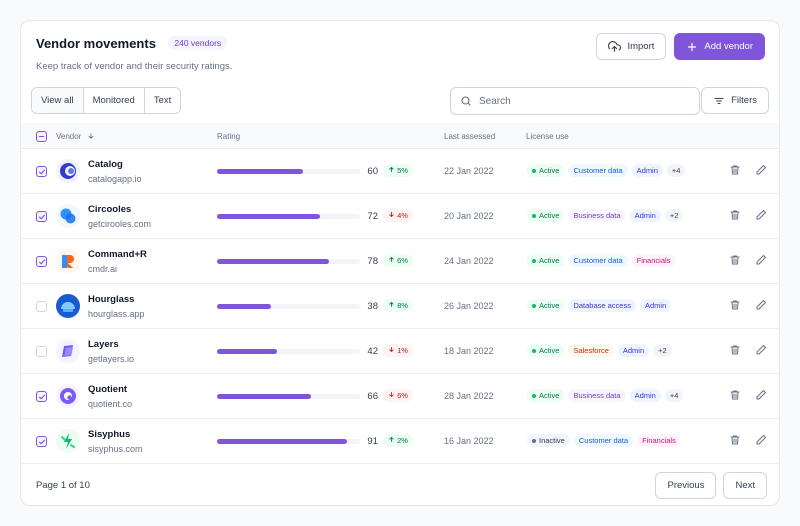 This screenshot has width=800, height=526. I want to click on filters-button: Filters, so click(735, 100).